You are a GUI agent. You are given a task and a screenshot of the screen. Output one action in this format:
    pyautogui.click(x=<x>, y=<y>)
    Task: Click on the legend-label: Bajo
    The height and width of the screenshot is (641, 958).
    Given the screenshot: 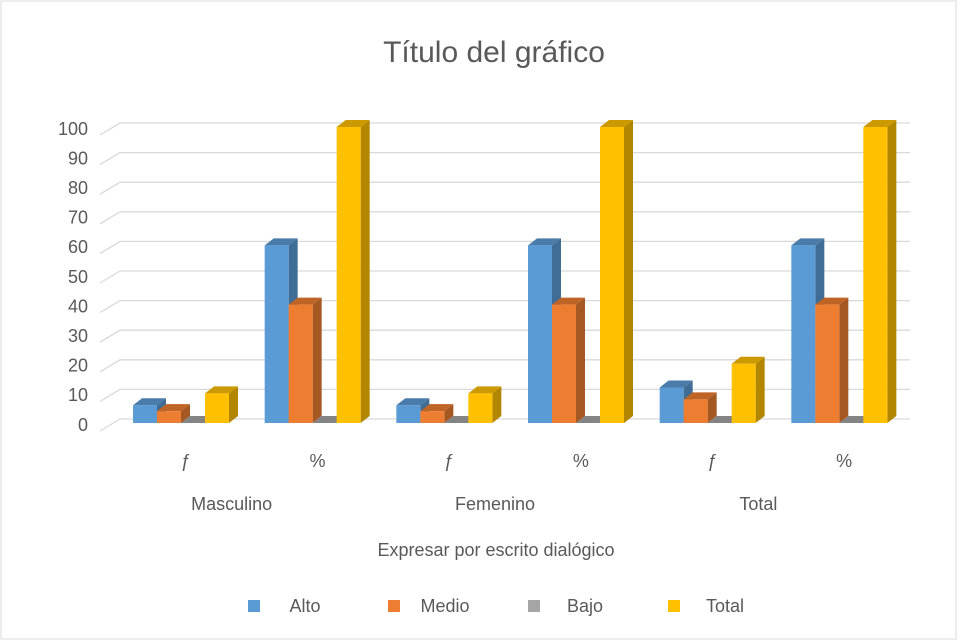 What is the action you would take?
    pyautogui.click(x=585, y=606)
    